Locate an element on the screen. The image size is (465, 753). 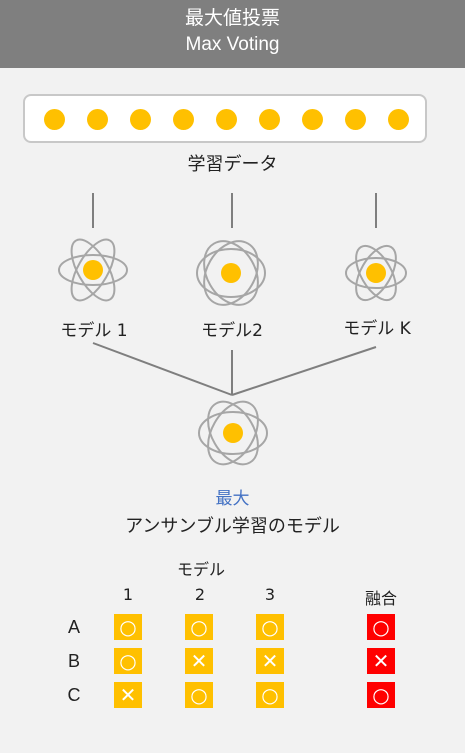
title-en: Max Voting is located at coordinates (232, 44).